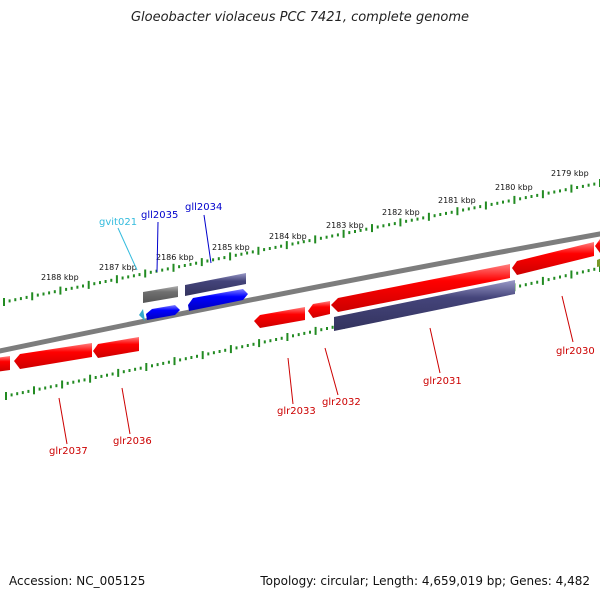  I want to click on gene-left-edge, so click(5, 364).